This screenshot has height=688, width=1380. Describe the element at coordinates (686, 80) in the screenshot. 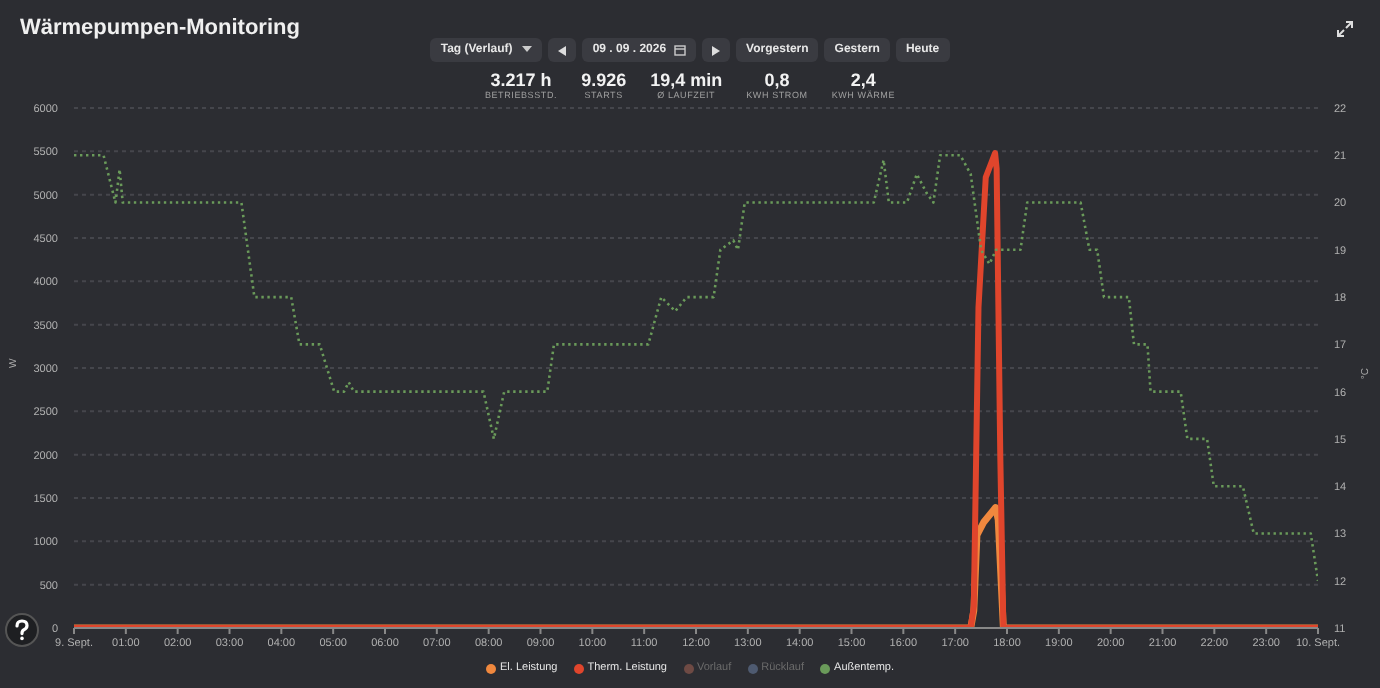

I see `text: 19,4 min` at that location.